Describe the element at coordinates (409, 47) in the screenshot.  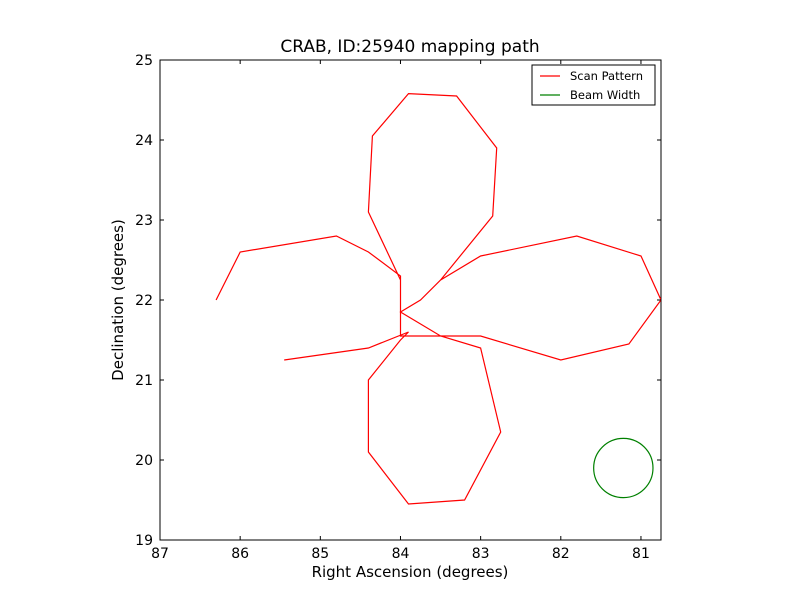
I see `chart-title: CRAB, ID:25940 mapping path` at that location.